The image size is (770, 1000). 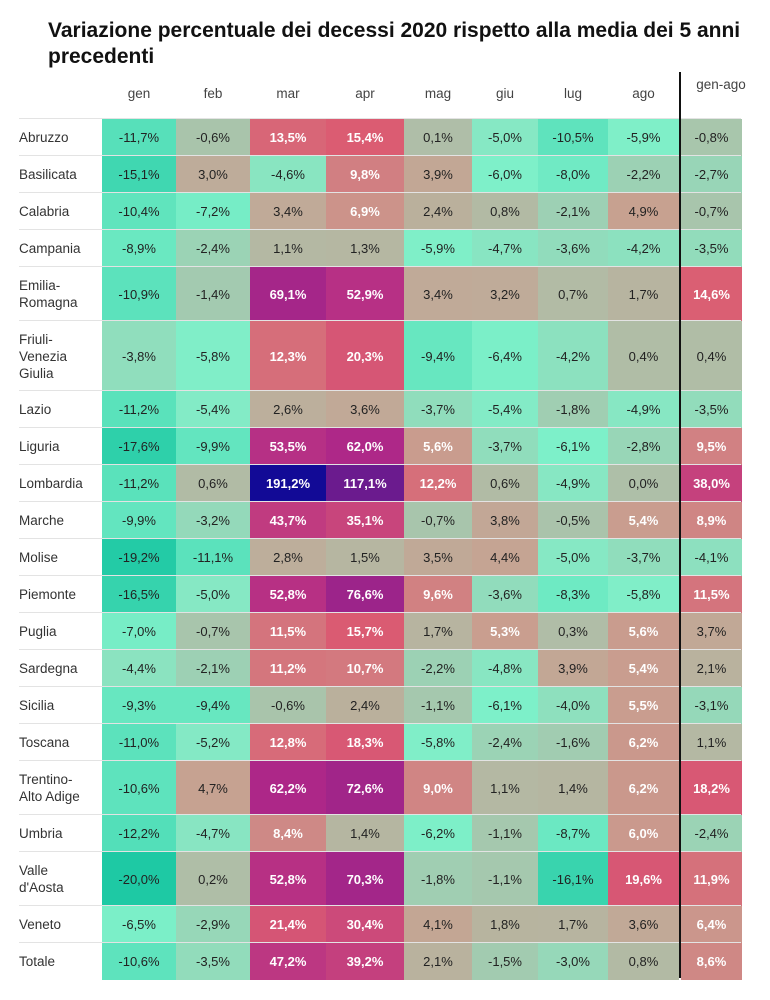 What do you see at coordinates (213, 446) in the screenshot?
I see `heatmap-cell: -9,9%` at bounding box center [213, 446].